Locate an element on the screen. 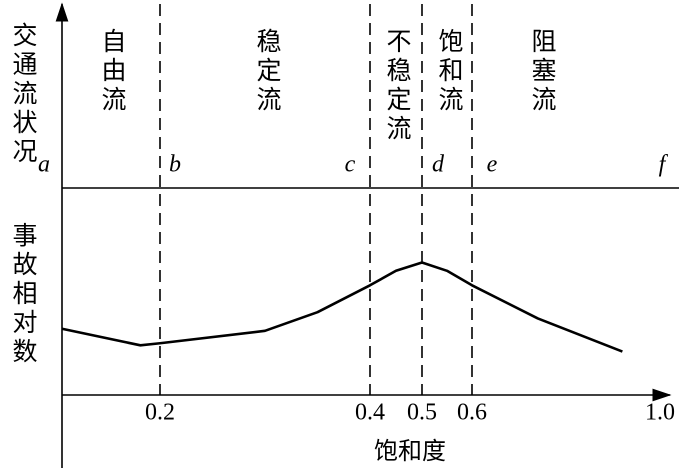 Image resolution: width=679 pixels, height=473 pixels. x-tick-label: 0.4 is located at coordinates (370, 413).